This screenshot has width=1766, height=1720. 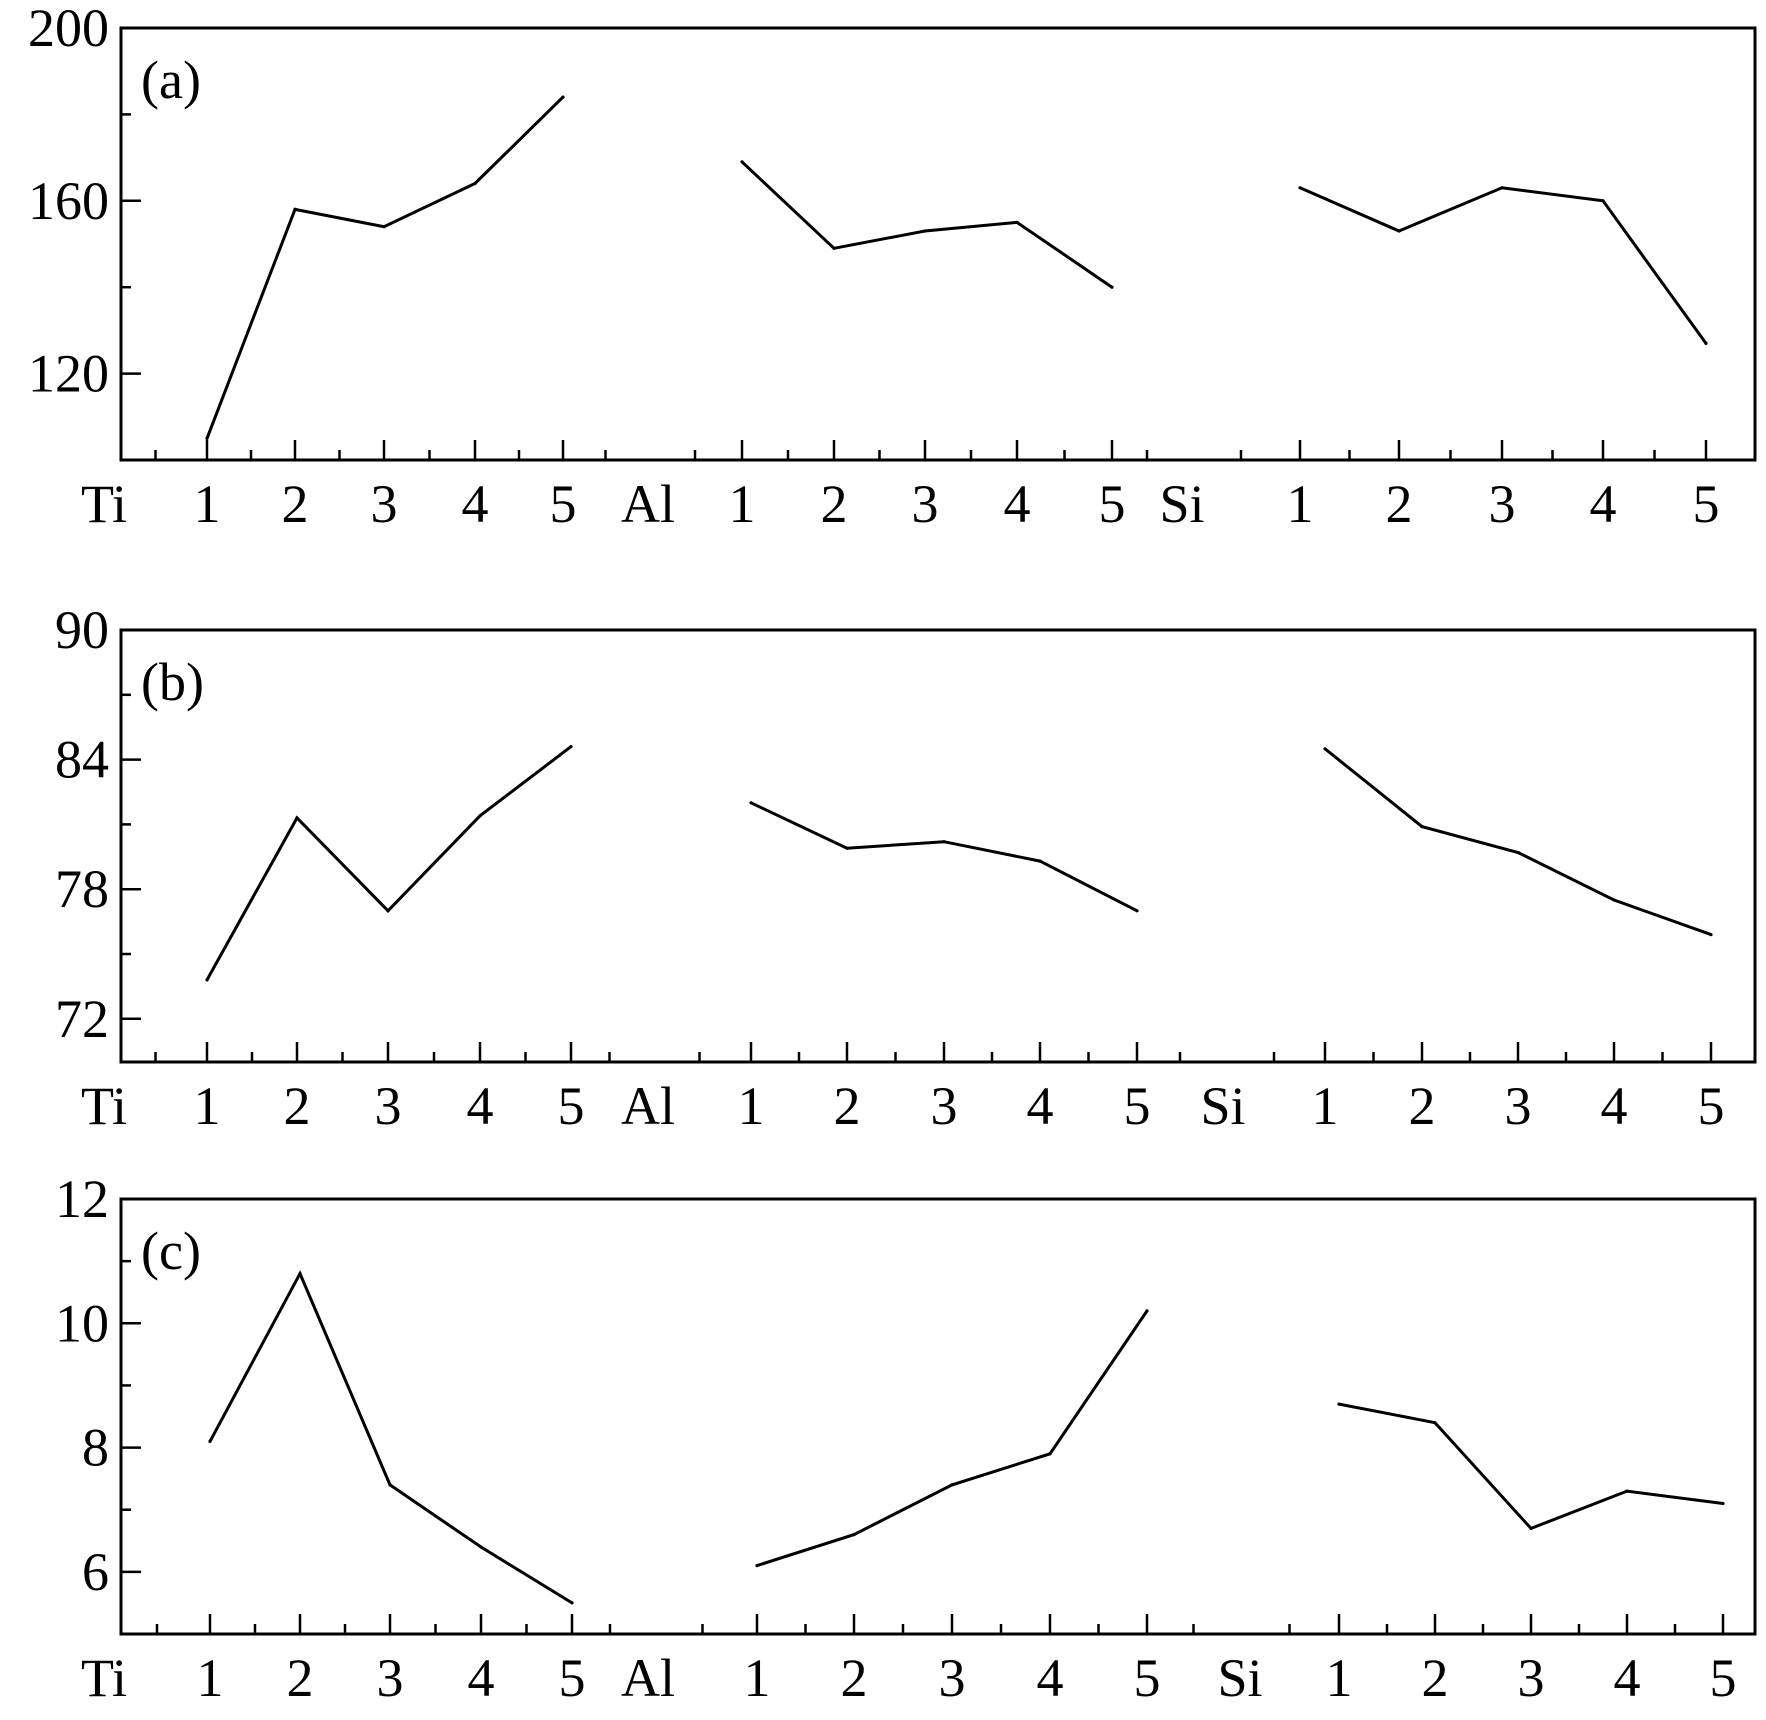 I want to click on y-tick-label: 10, so click(x=82, y=1323).